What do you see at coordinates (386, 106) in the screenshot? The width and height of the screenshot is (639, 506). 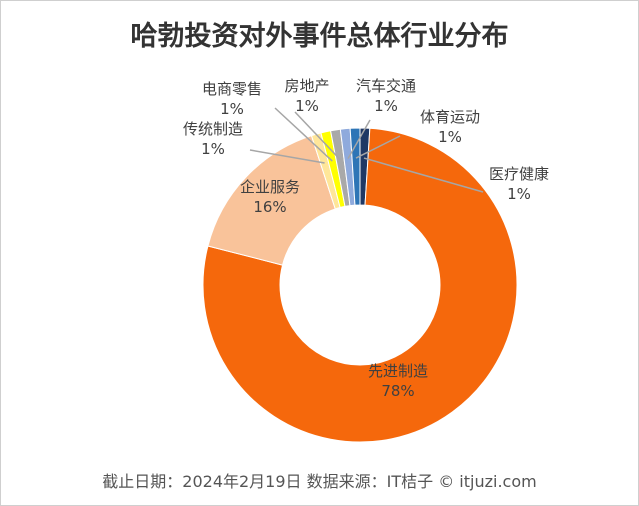 I see `label-value-auto: 1%` at bounding box center [386, 106].